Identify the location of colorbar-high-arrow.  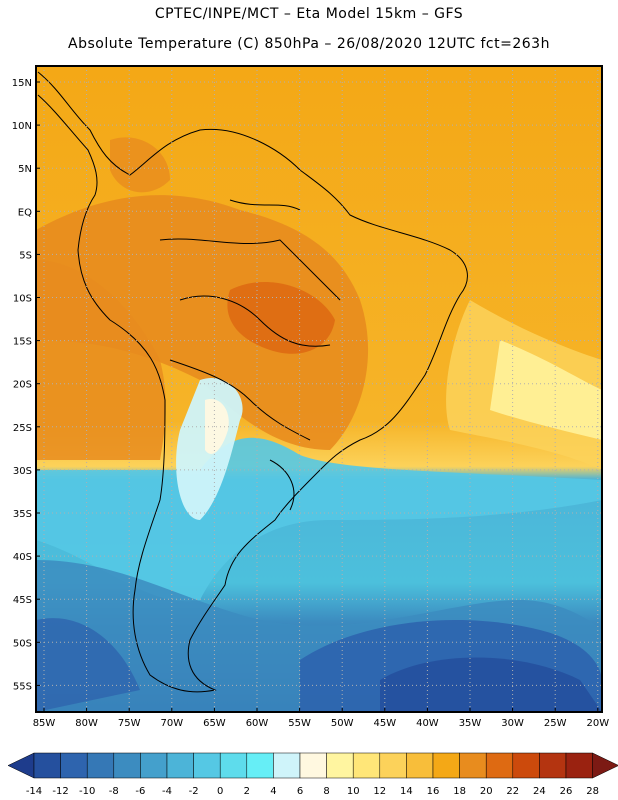
(605, 765).